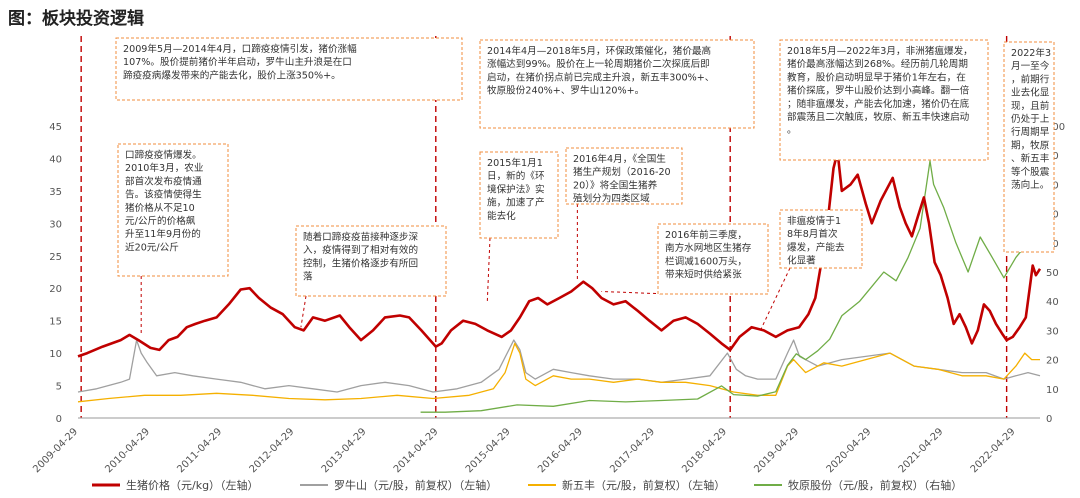  What do you see at coordinates (560, 450) in the screenshot?
I see `x-tick-label: 2016-04-29` at bounding box center [560, 450].